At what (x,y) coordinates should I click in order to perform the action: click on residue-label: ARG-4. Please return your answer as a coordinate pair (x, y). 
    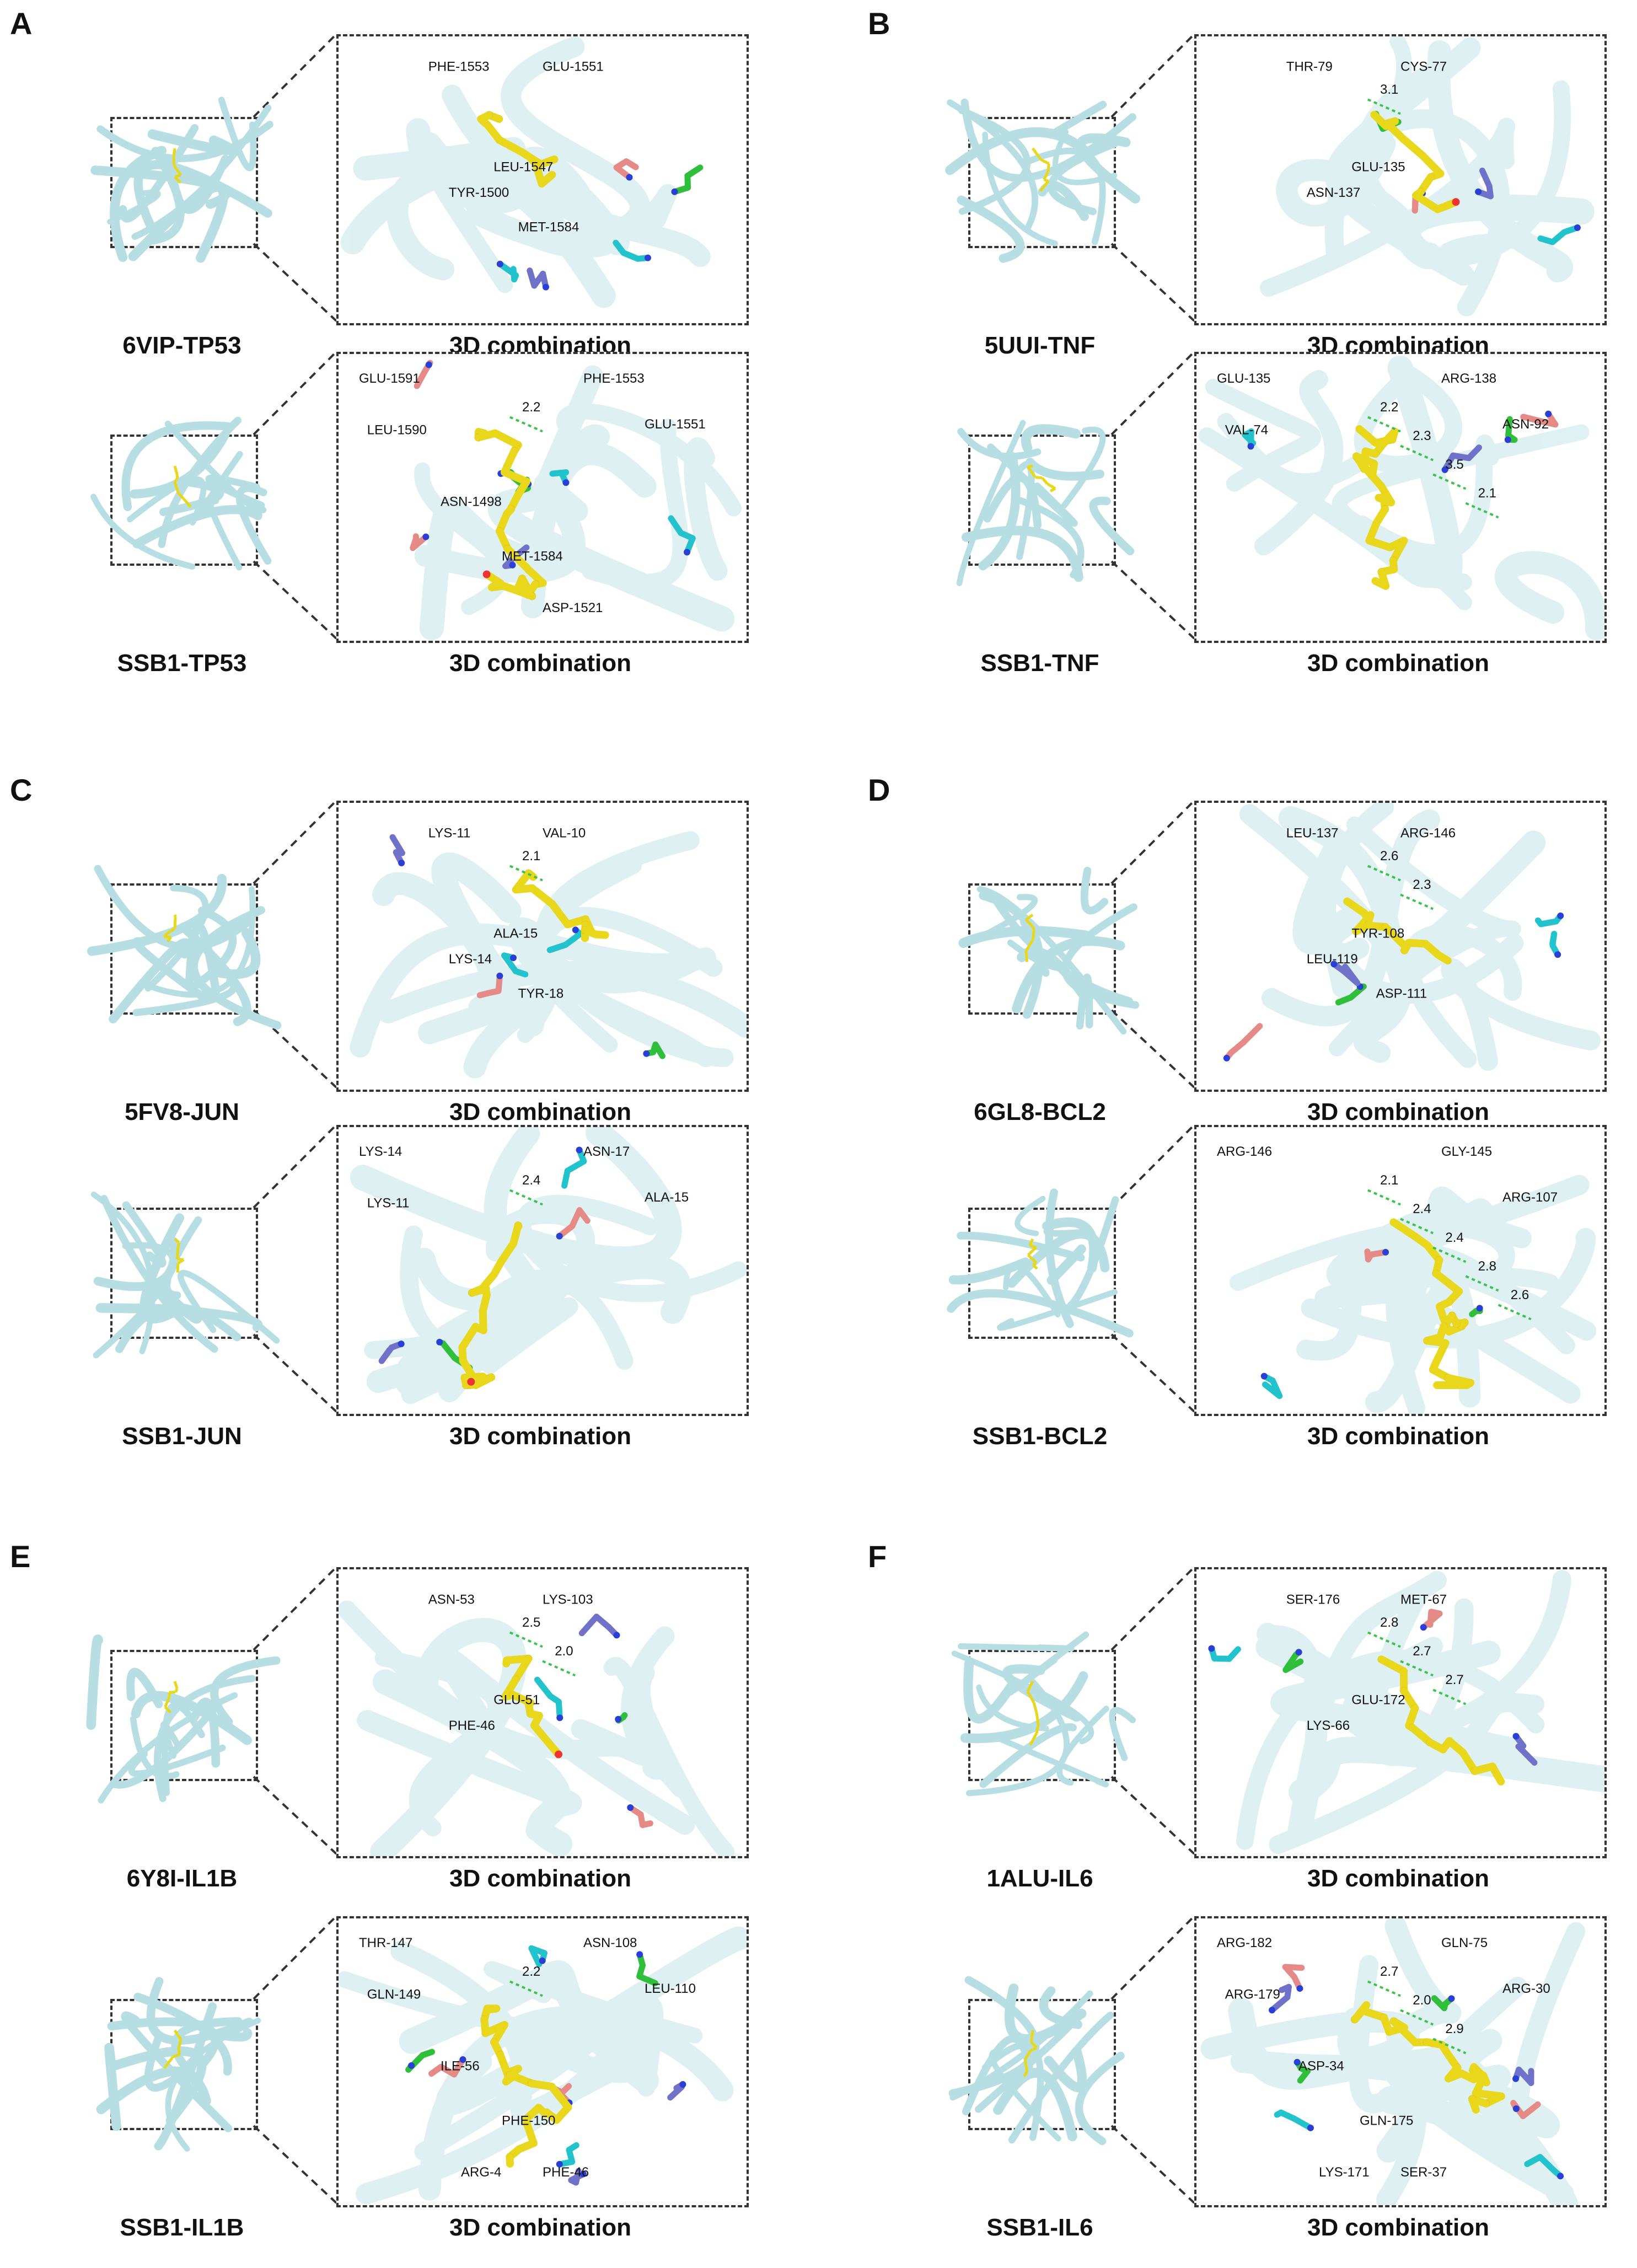
    Looking at the image, I should click on (481, 2172).